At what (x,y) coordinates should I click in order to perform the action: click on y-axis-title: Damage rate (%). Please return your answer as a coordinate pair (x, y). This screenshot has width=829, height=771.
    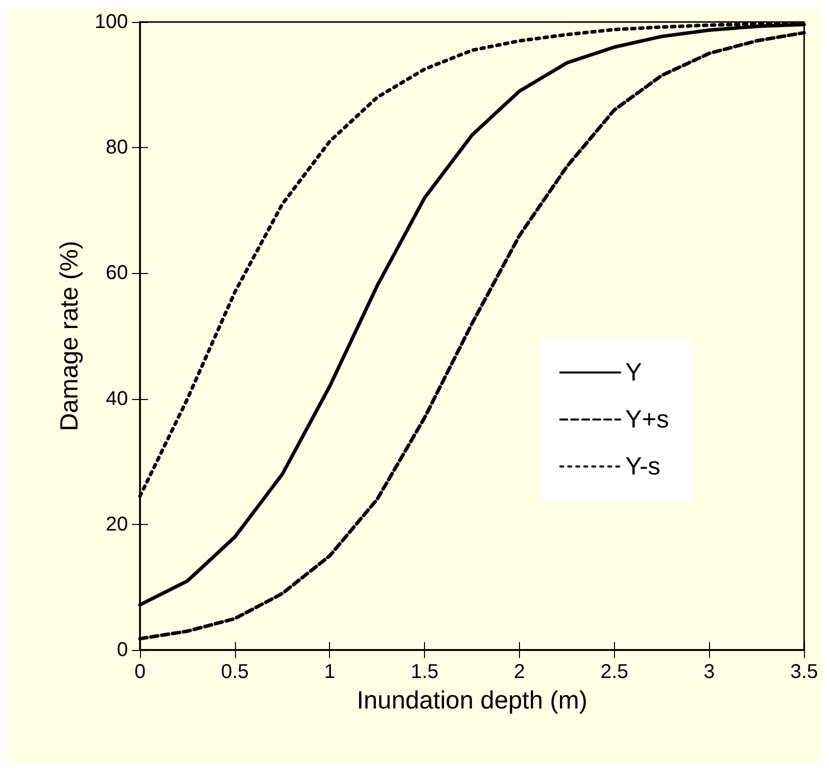
    Looking at the image, I should click on (70, 336).